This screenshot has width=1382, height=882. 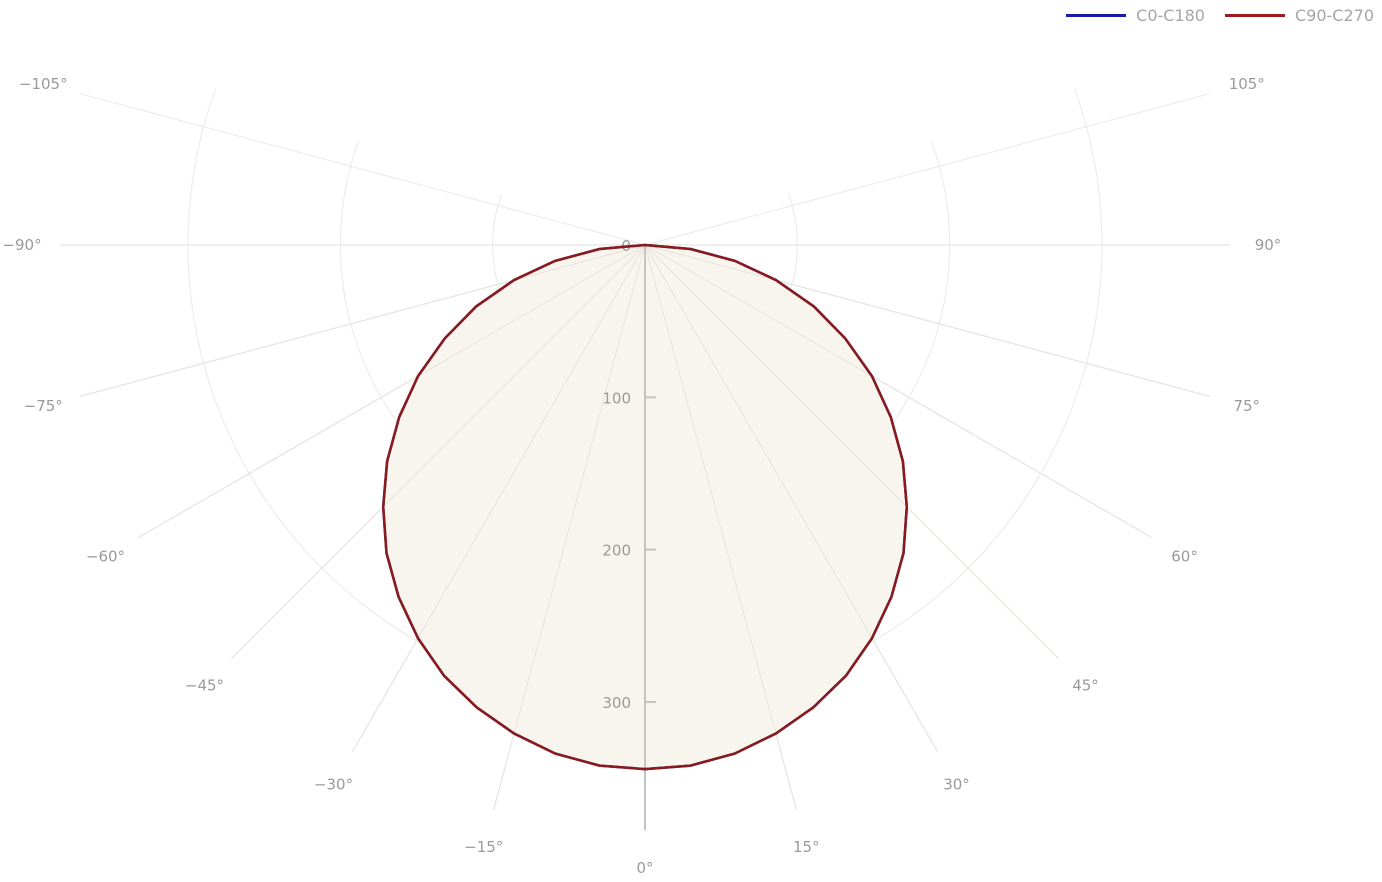 What do you see at coordinates (1268, 245) in the screenshot?
I see `angular-tick-label: 90°` at bounding box center [1268, 245].